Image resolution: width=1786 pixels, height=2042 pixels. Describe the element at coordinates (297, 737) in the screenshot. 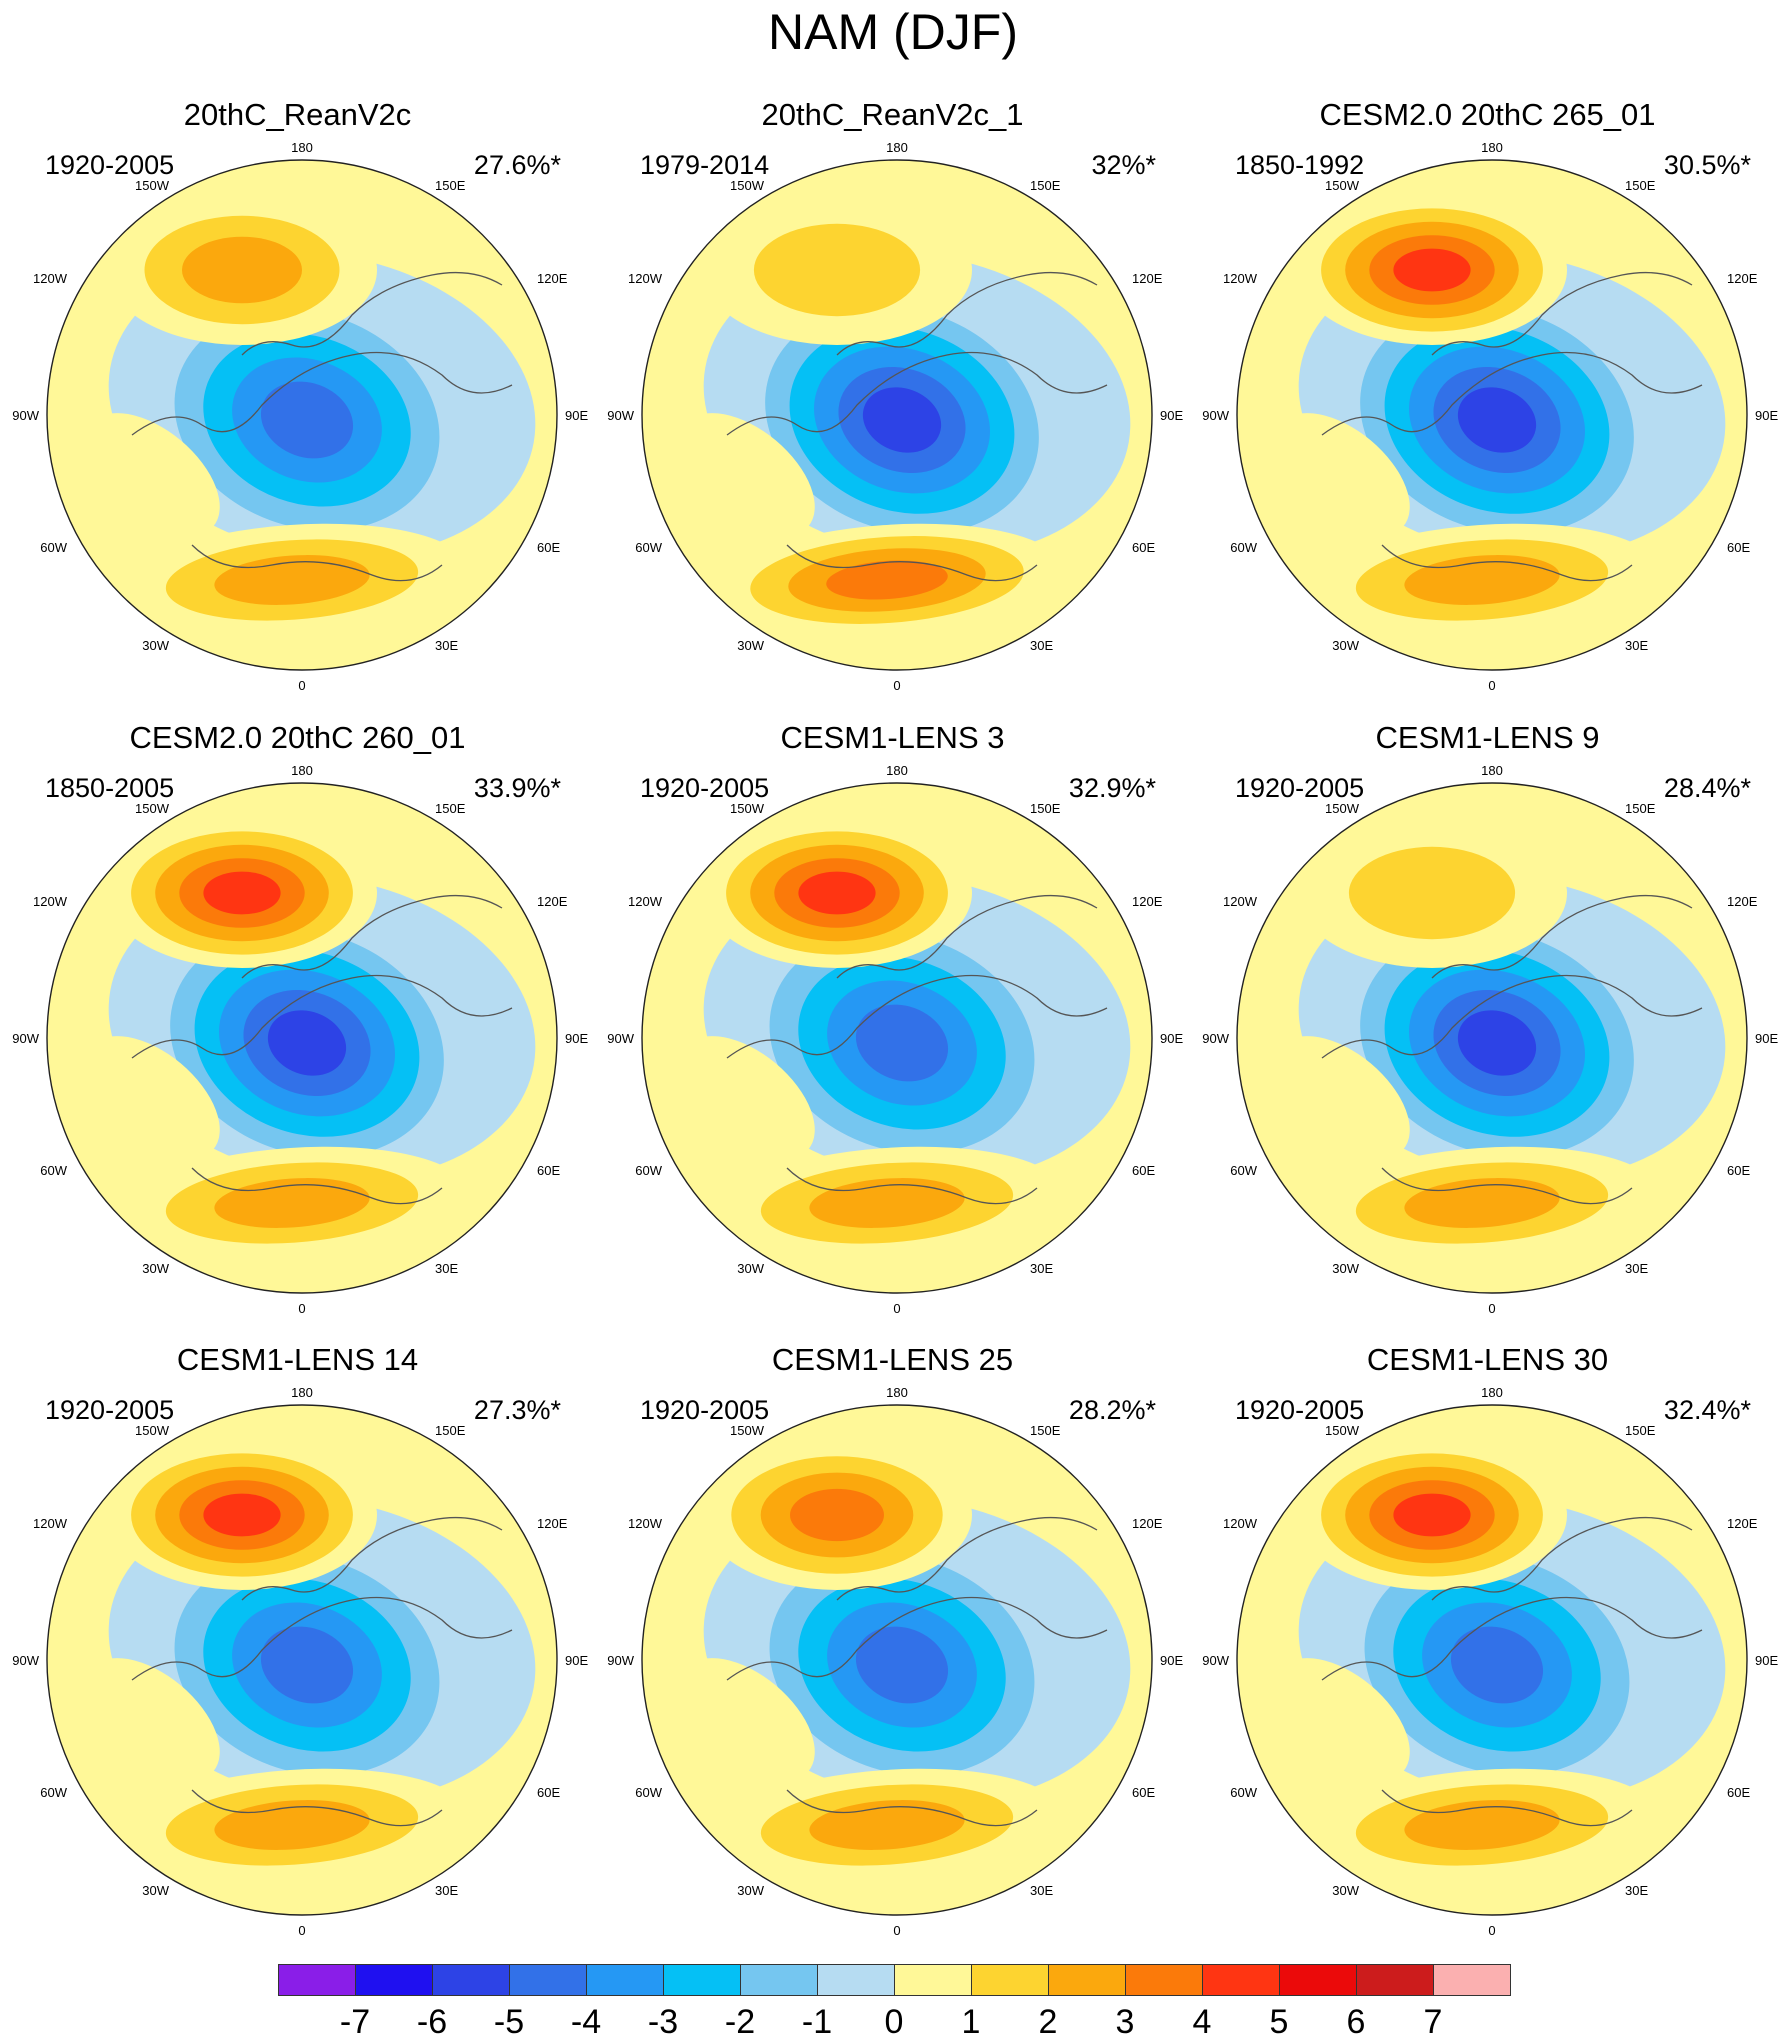

I see `panel-title: CESM2.0 20thC 260_01` at that location.